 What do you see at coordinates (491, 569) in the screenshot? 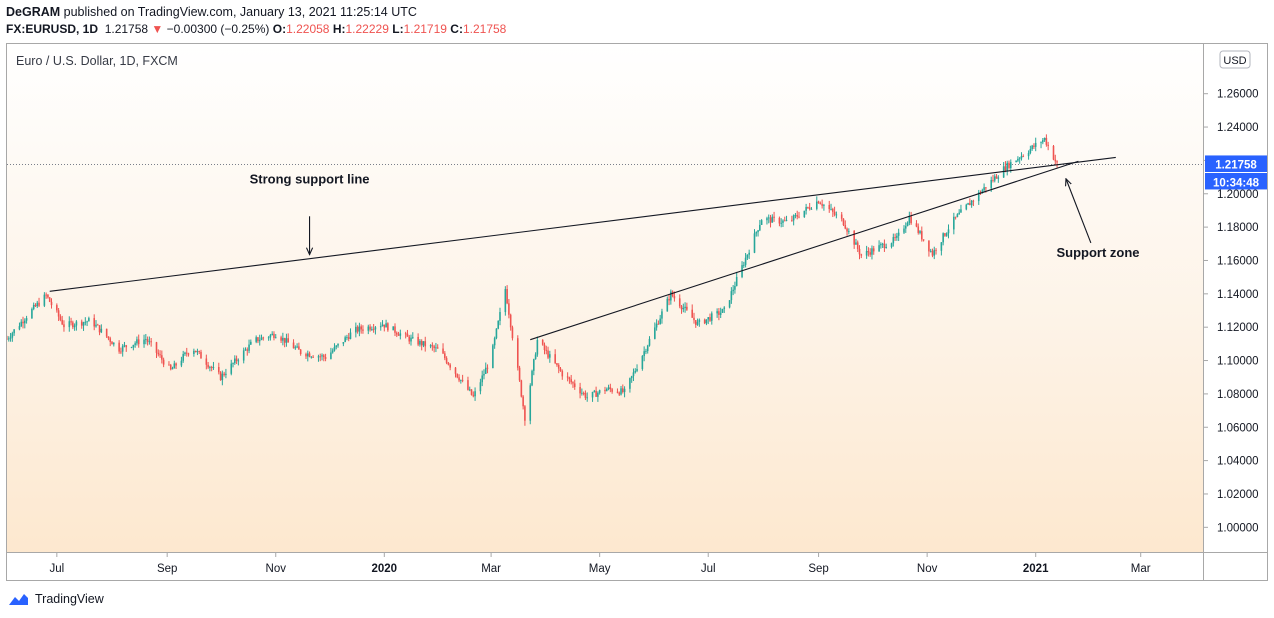
I see `time-tick-label: Mar` at bounding box center [491, 569].